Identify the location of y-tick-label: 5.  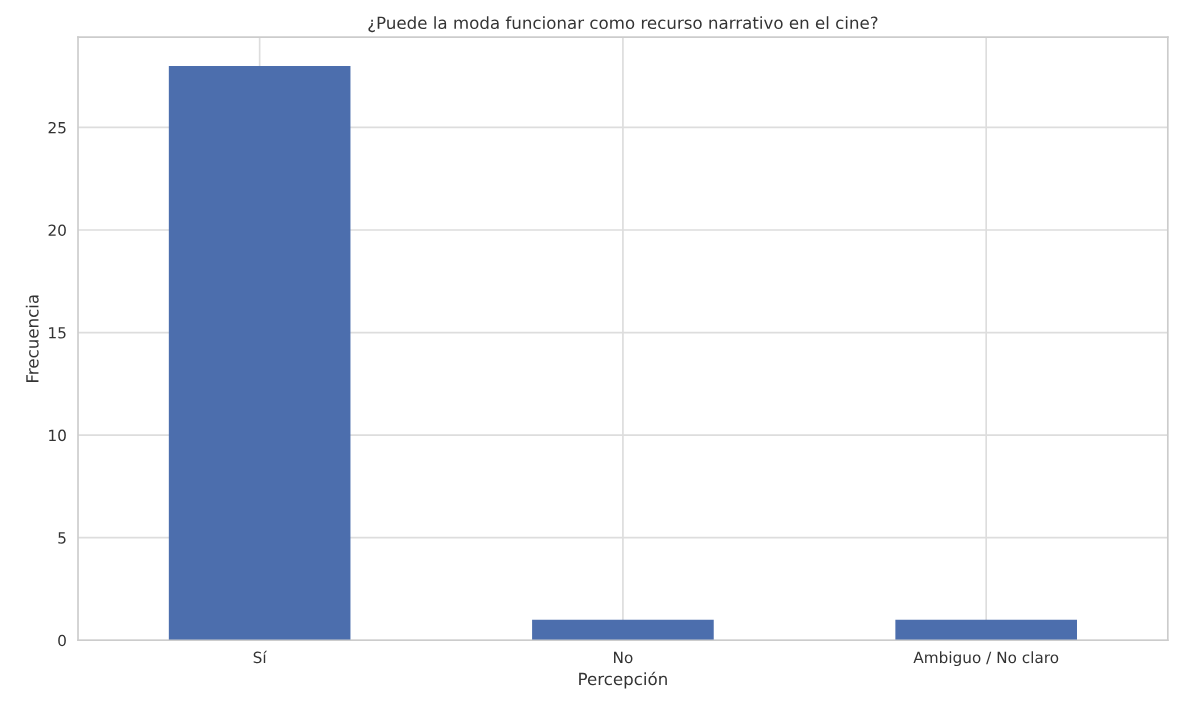
(62, 538).